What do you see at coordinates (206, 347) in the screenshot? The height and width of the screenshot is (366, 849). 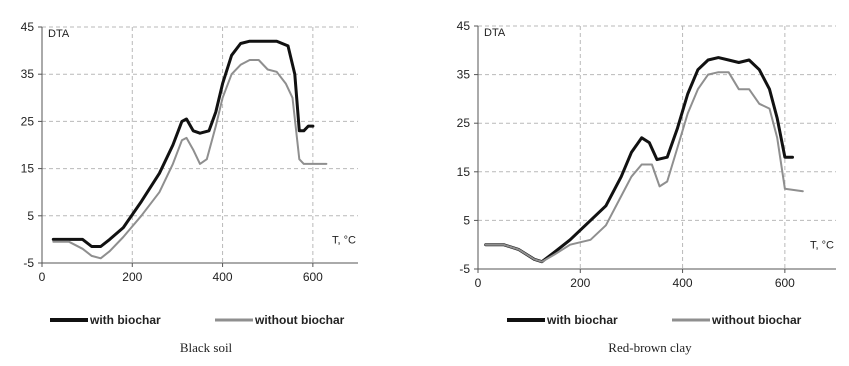 I see `panel-caption: Black soil` at bounding box center [206, 347].